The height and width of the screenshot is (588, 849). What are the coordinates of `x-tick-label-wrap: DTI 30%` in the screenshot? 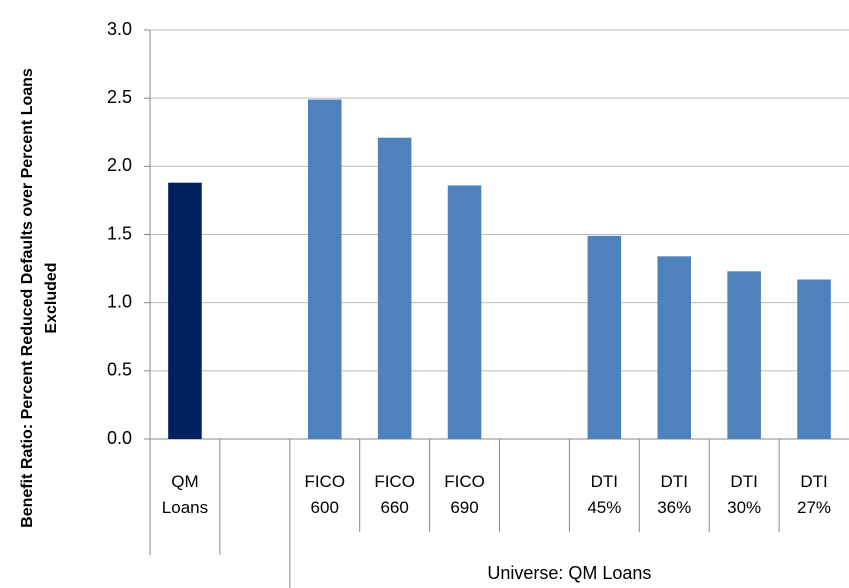 It's located at (744, 495).